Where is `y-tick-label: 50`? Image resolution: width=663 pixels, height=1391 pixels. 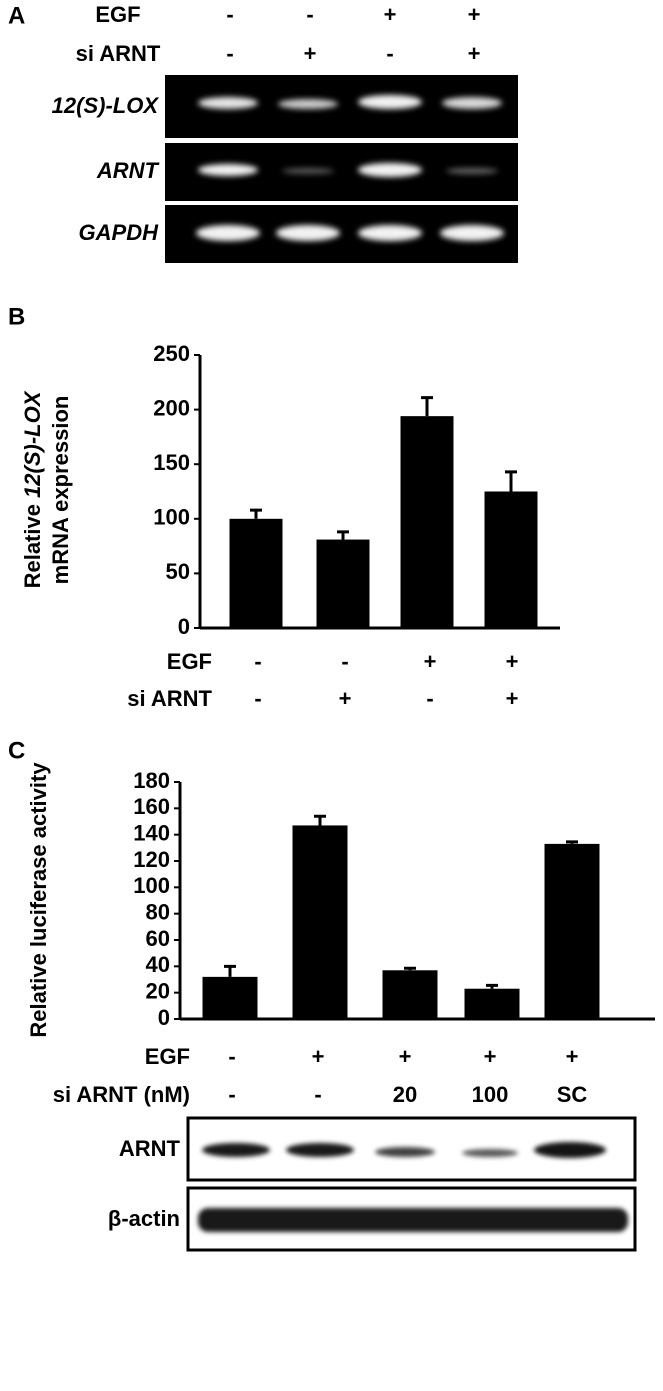 y-tick-label: 50 is located at coordinates (178, 571).